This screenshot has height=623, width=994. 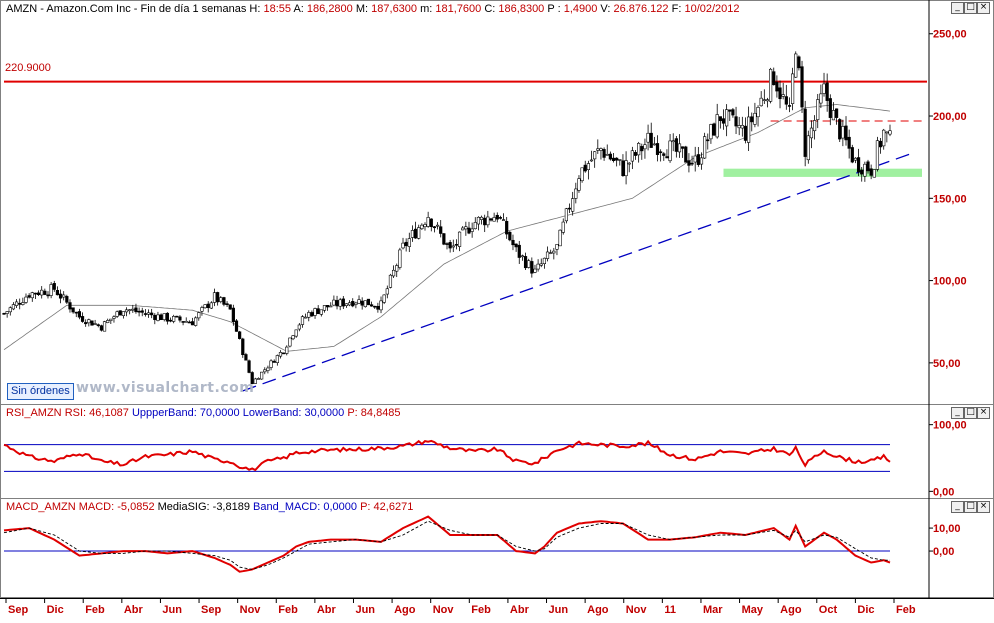 What do you see at coordinates (394, 9) in the screenshot?
I see `high-value: 187,6300` at bounding box center [394, 9].